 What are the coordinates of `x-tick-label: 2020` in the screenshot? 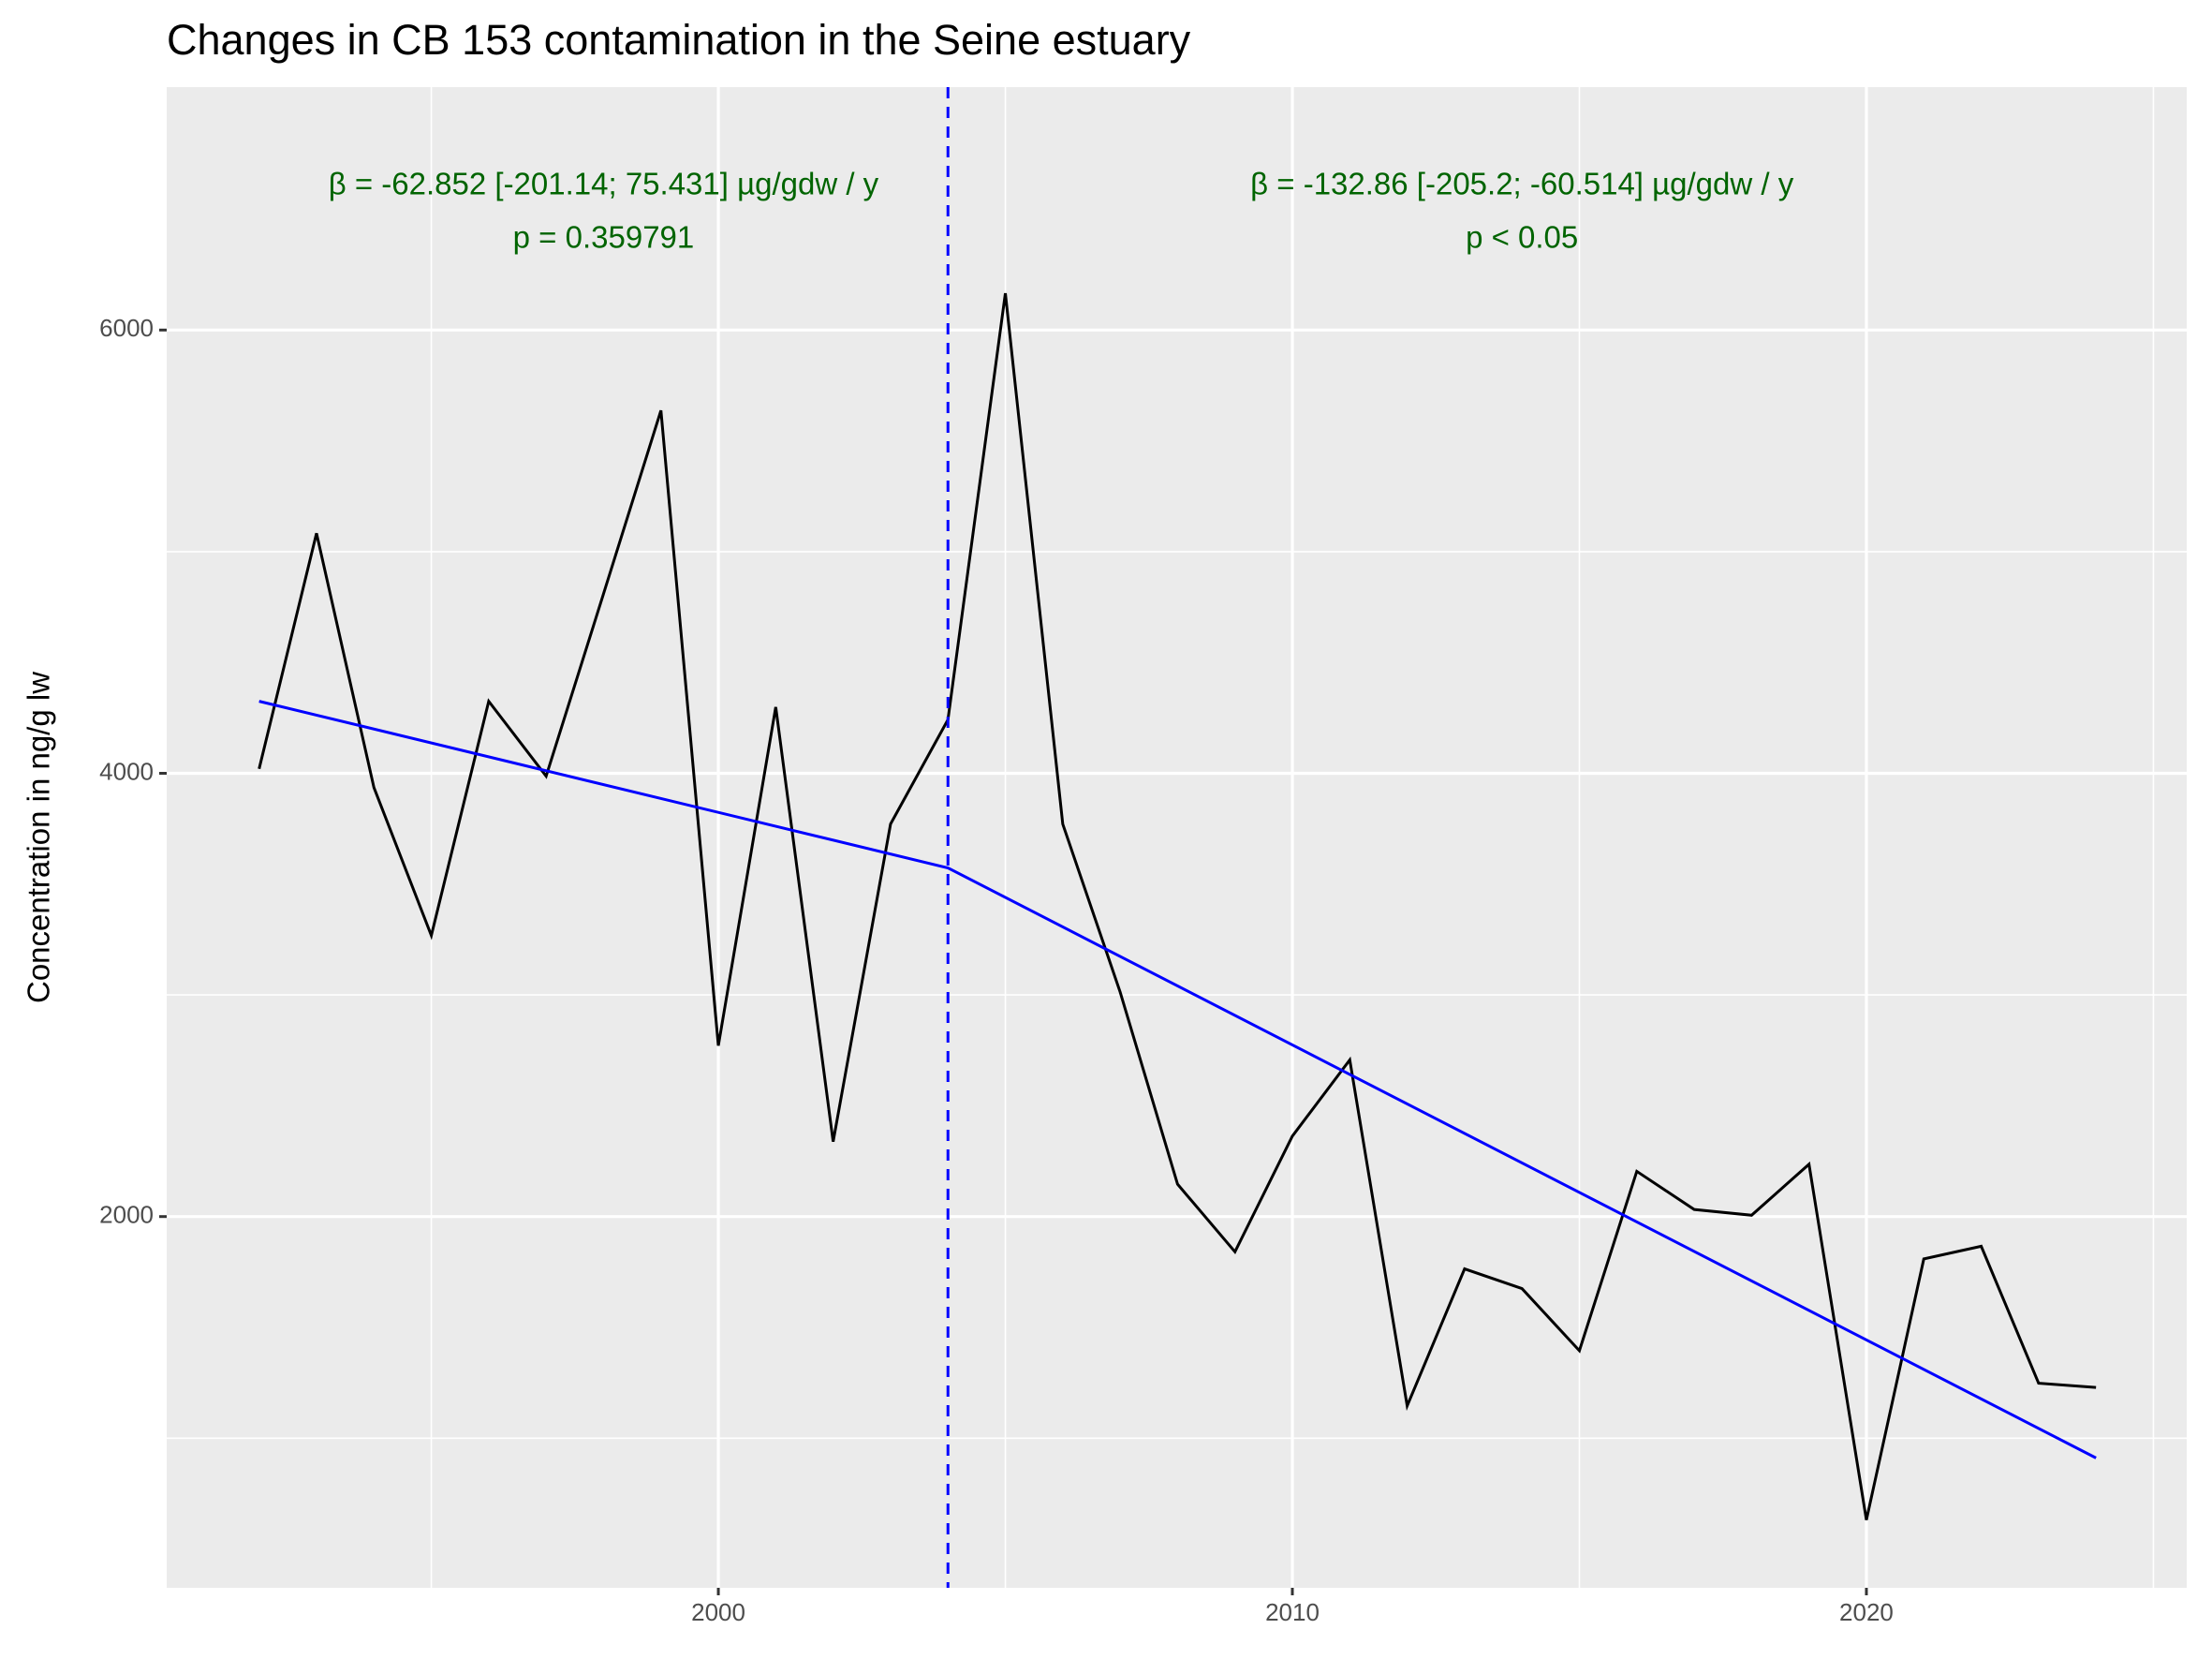 It's located at (1866, 1612).